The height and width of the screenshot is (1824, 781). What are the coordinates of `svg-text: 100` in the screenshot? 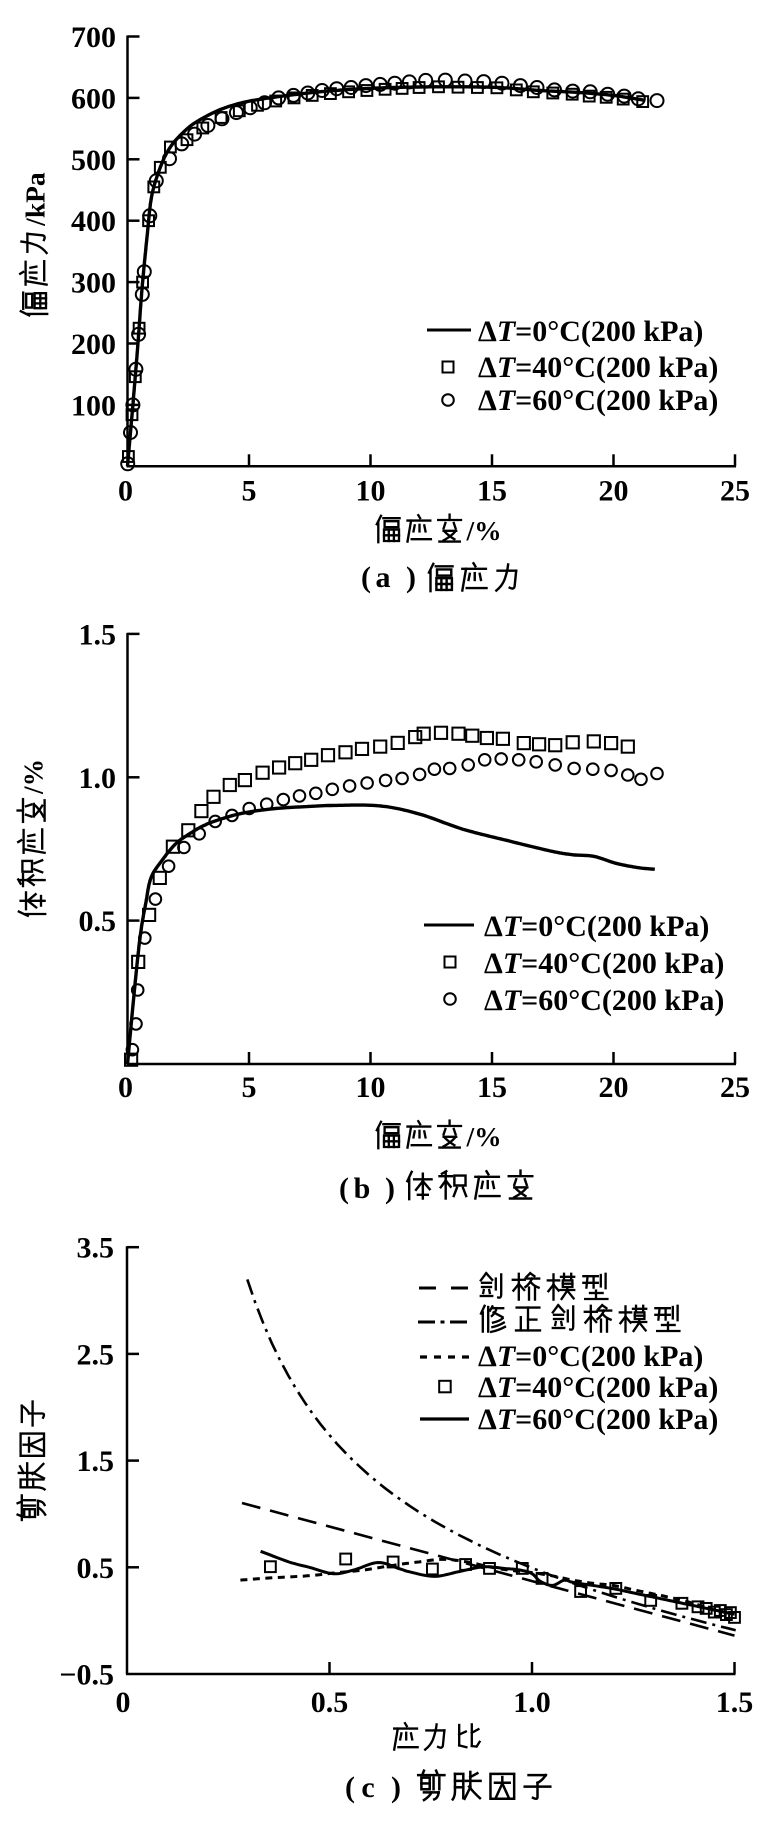 It's located at (93, 405).